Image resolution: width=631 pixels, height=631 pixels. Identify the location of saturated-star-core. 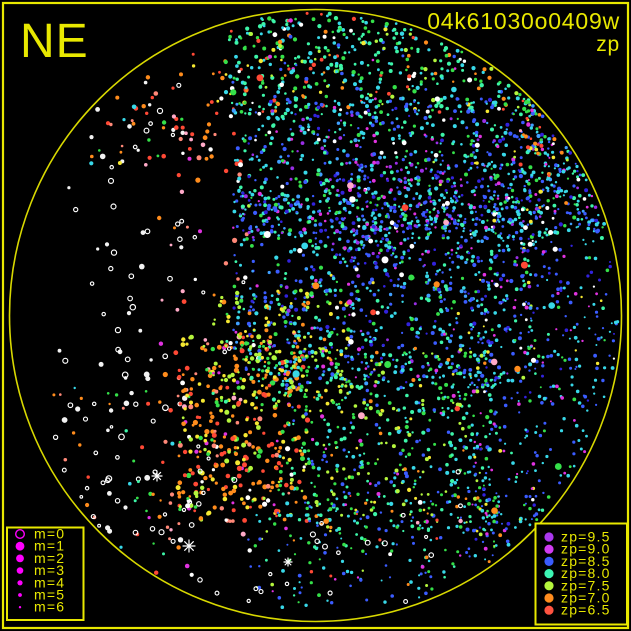
(189, 546).